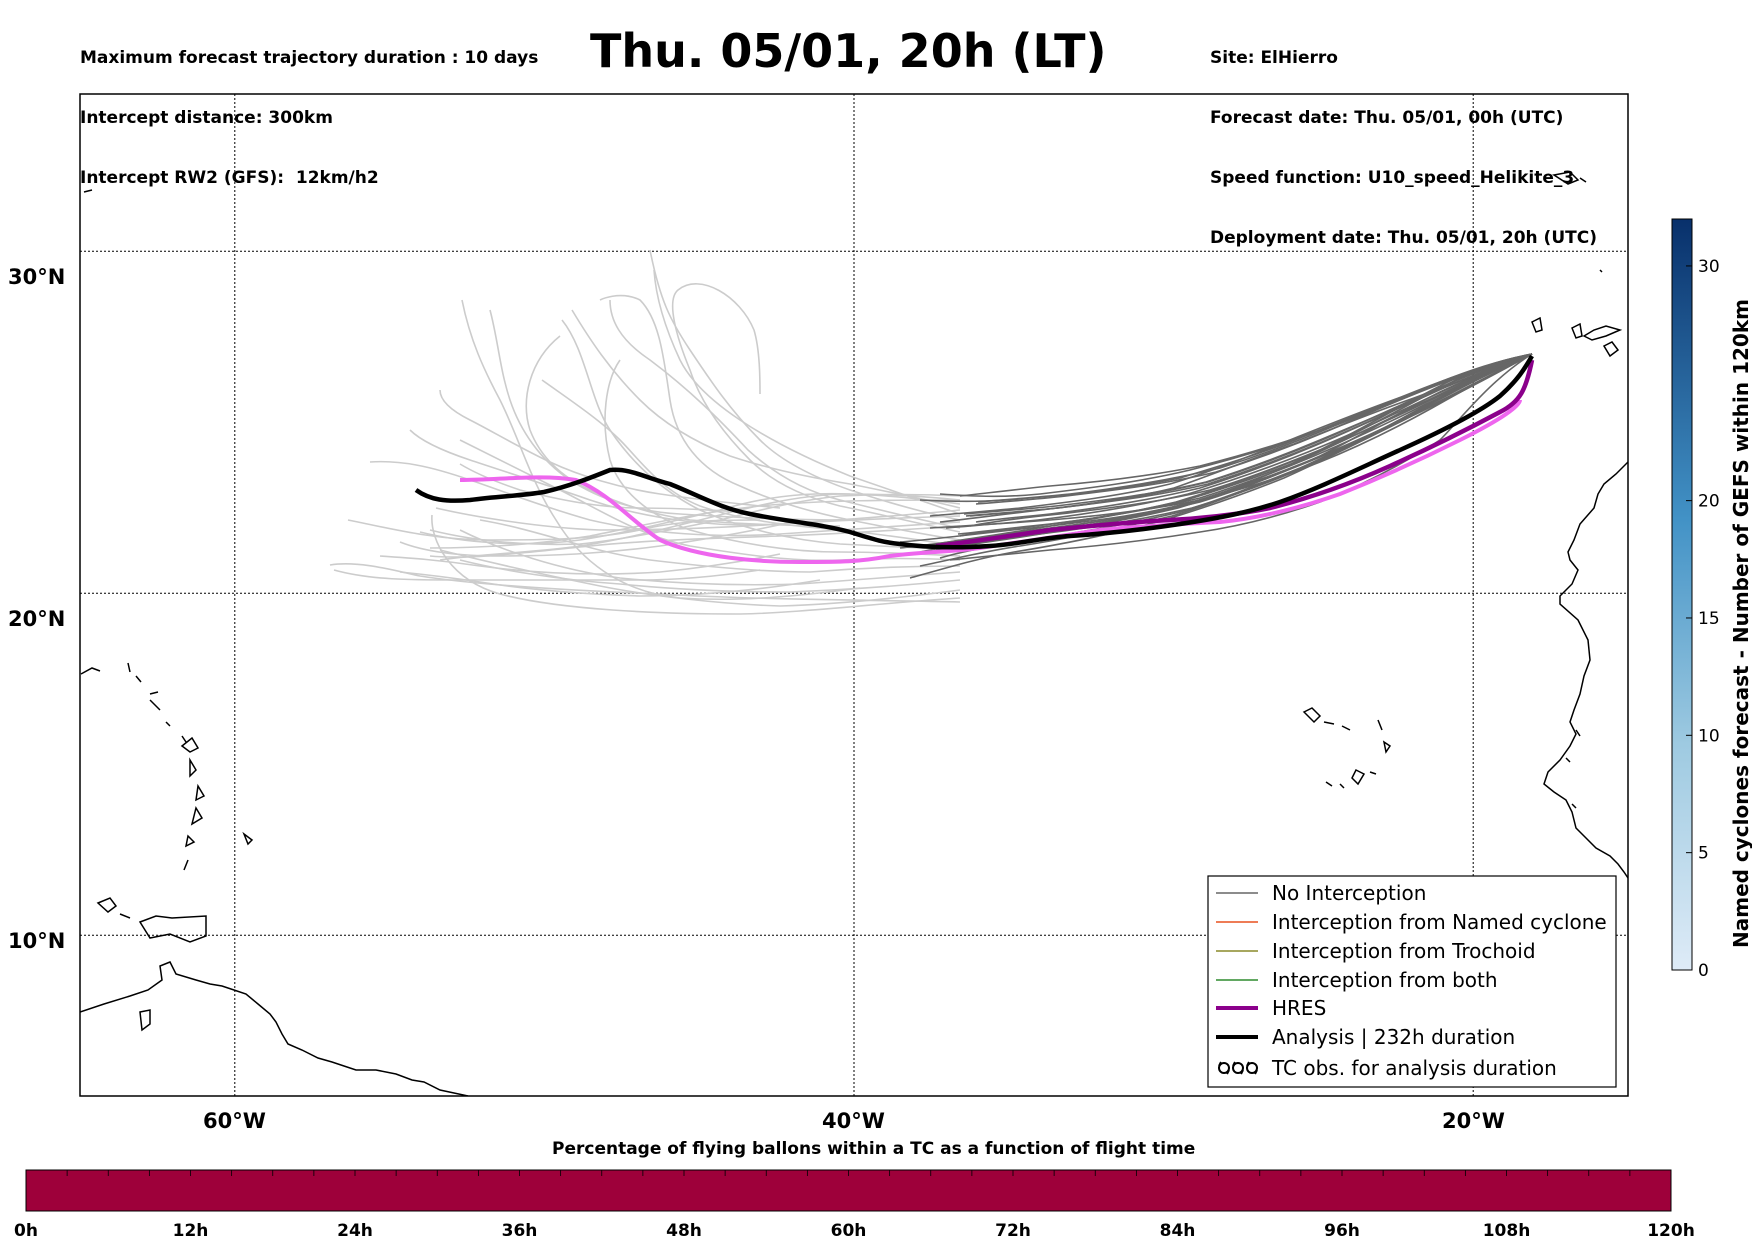  I want to click on header-left-line-2: Intercept distance: 300km, so click(206, 118).